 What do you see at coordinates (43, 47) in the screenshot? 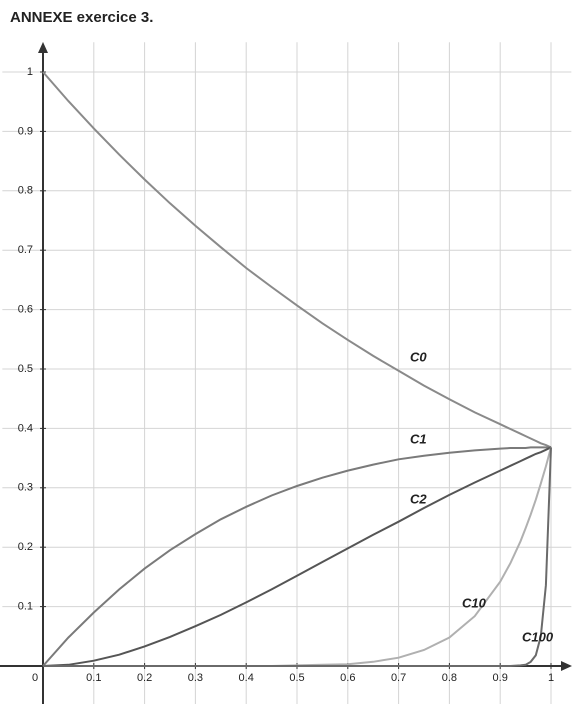
I see `y-arrow` at bounding box center [43, 47].